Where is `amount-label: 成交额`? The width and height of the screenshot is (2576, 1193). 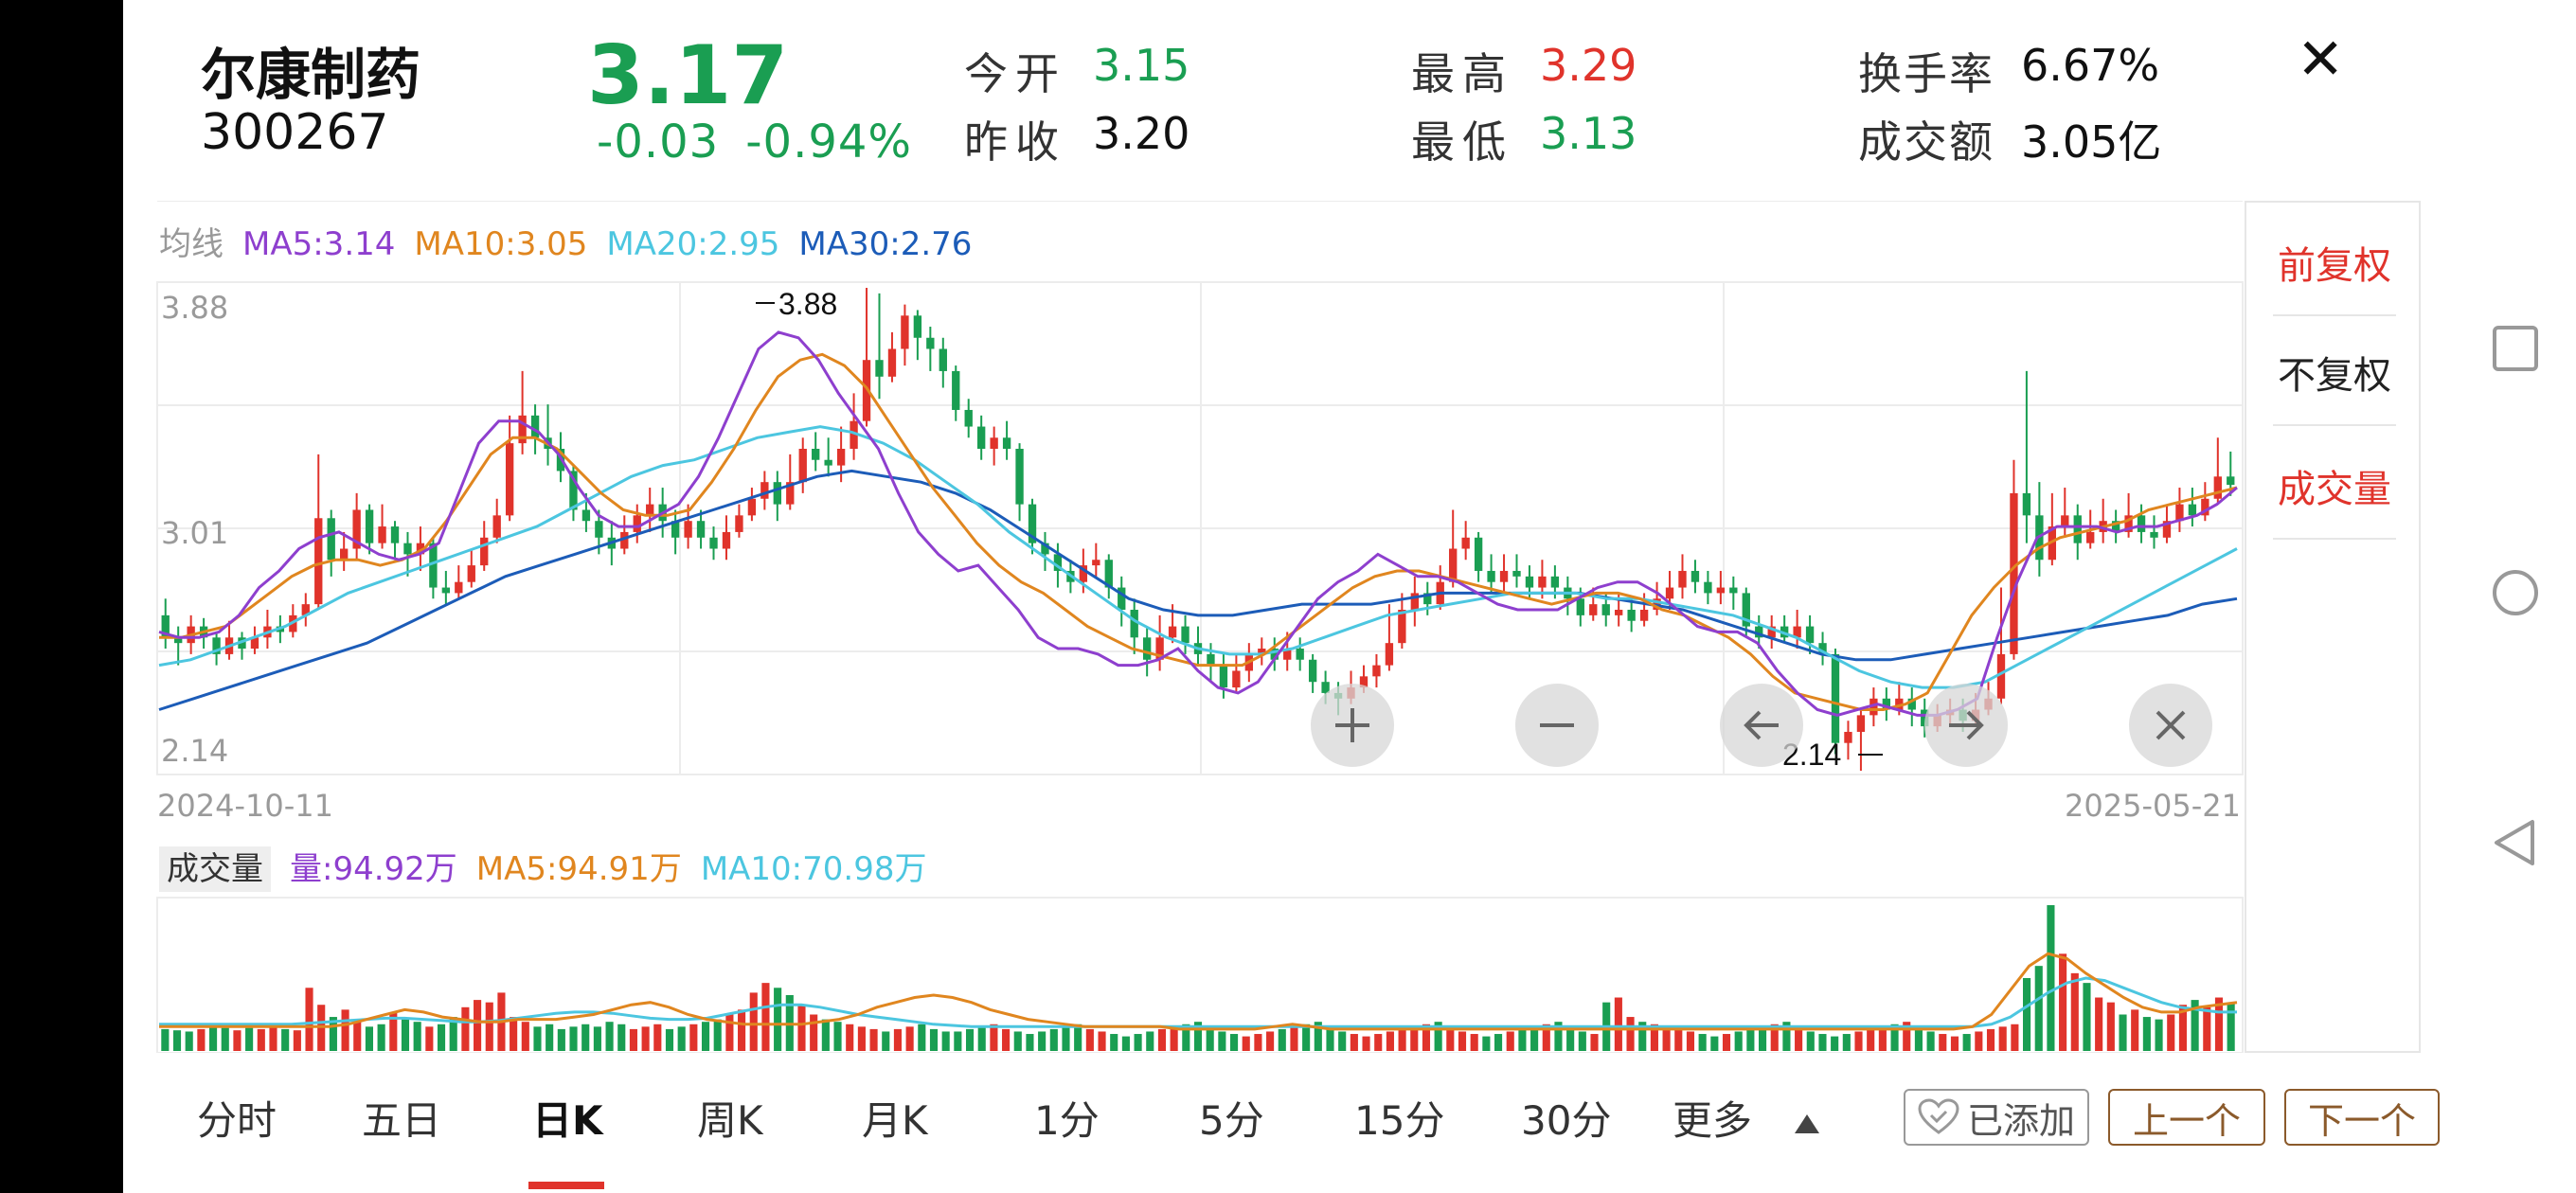 amount-label: 成交额 is located at coordinates (1926, 142).